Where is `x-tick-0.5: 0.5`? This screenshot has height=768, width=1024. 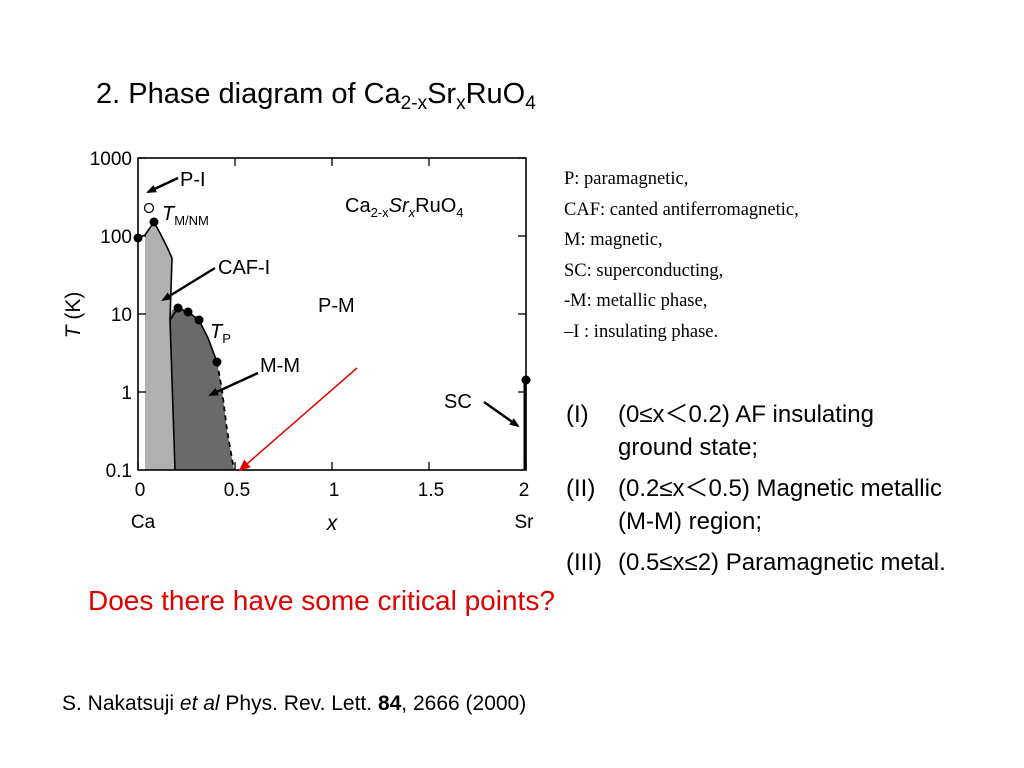 x-tick-0.5: 0.5 is located at coordinates (237, 490).